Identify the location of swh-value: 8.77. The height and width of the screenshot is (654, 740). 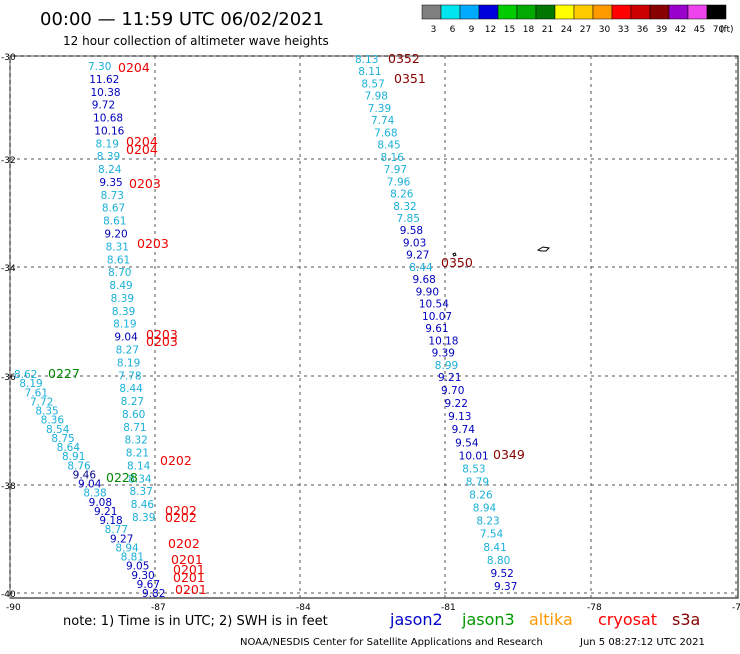
(116, 530).